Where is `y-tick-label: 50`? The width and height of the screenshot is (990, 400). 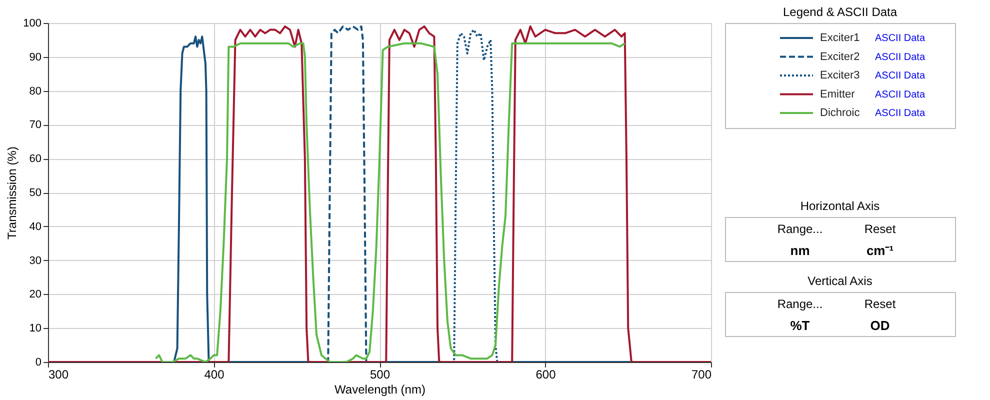
y-tick-label: 50 is located at coordinates (35, 193).